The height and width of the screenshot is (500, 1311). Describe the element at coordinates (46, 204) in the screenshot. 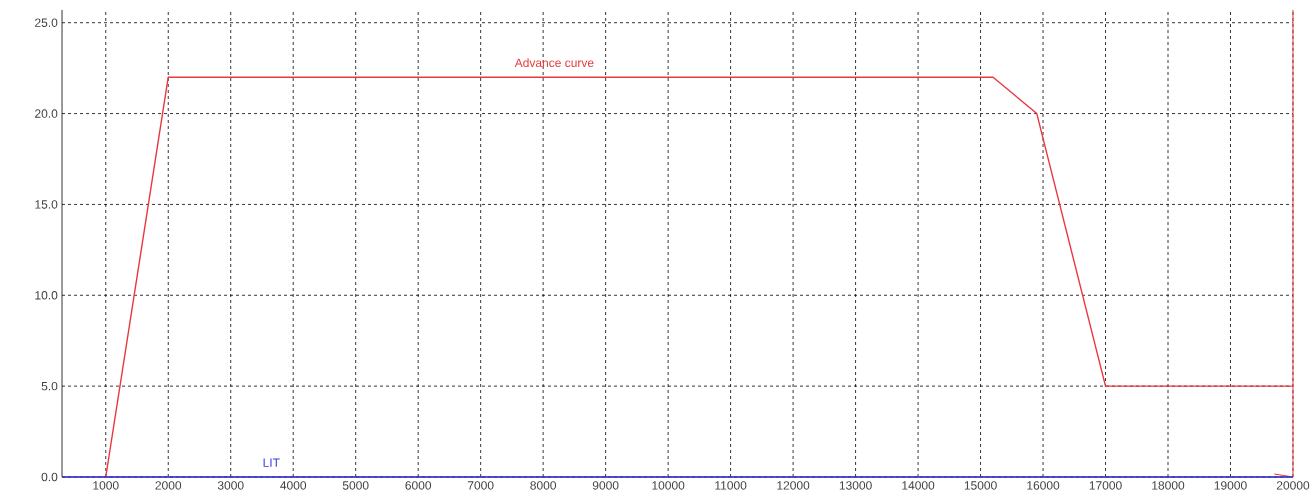

I see `y-tick-label: 15.0` at that location.